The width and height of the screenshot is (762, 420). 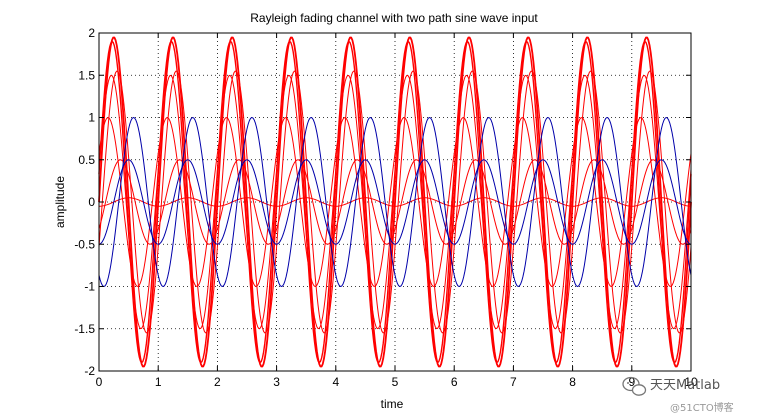 I want to click on x-tick-label: 2, so click(x=217, y=382).